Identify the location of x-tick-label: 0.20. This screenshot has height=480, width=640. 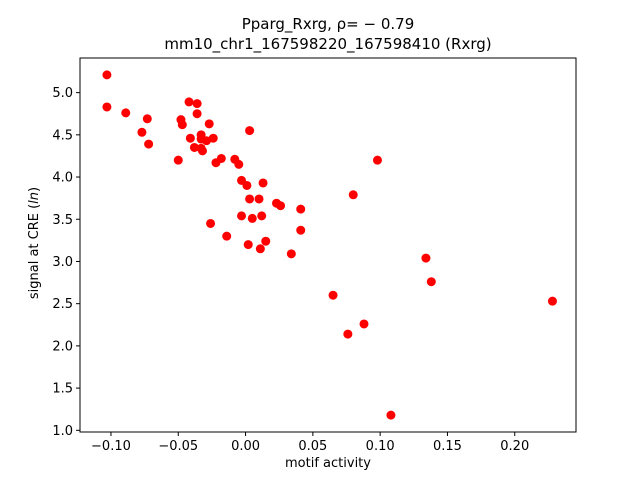
(514, 446).